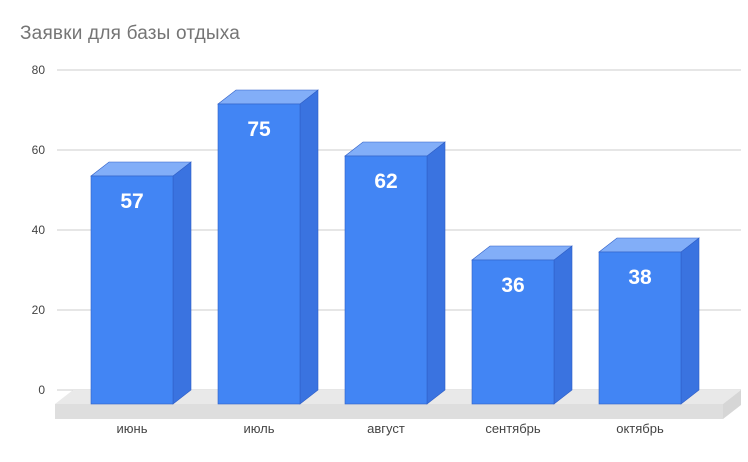 The image size is (748, 462). Describe the element at coordinates (640, 428) in the screenshot. I see `x-axis-category-label-октябрь: октябрь` at that location.